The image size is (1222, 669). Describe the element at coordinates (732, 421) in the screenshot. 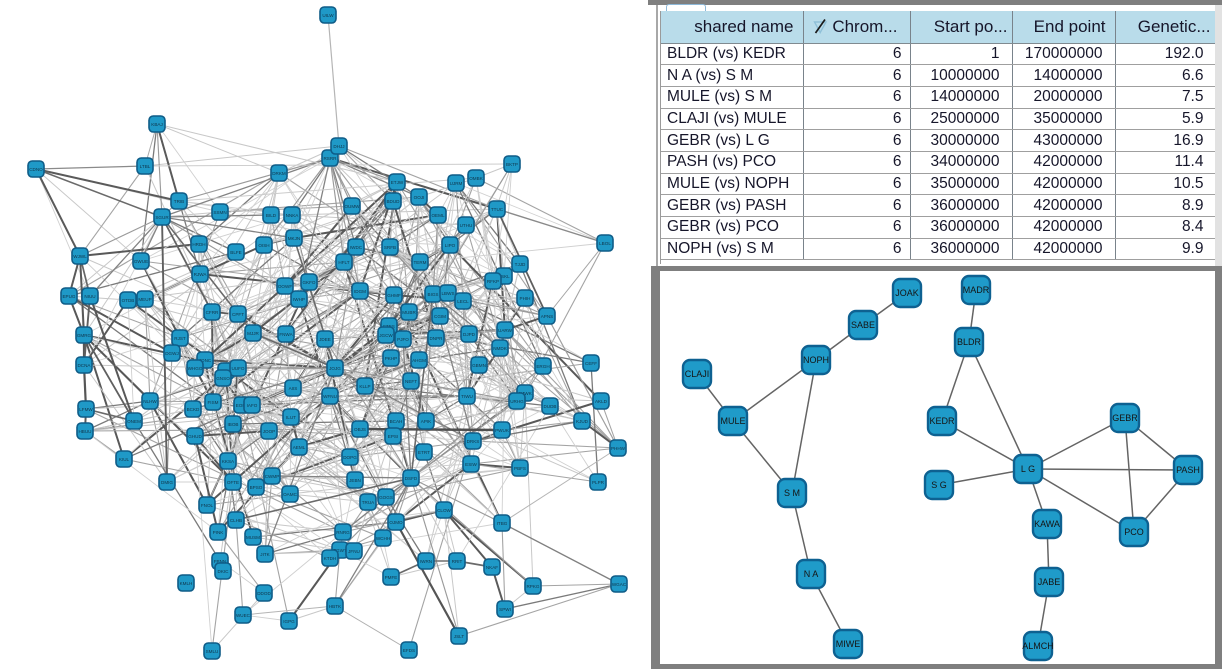

I see `svg-text: MULE` at that location.